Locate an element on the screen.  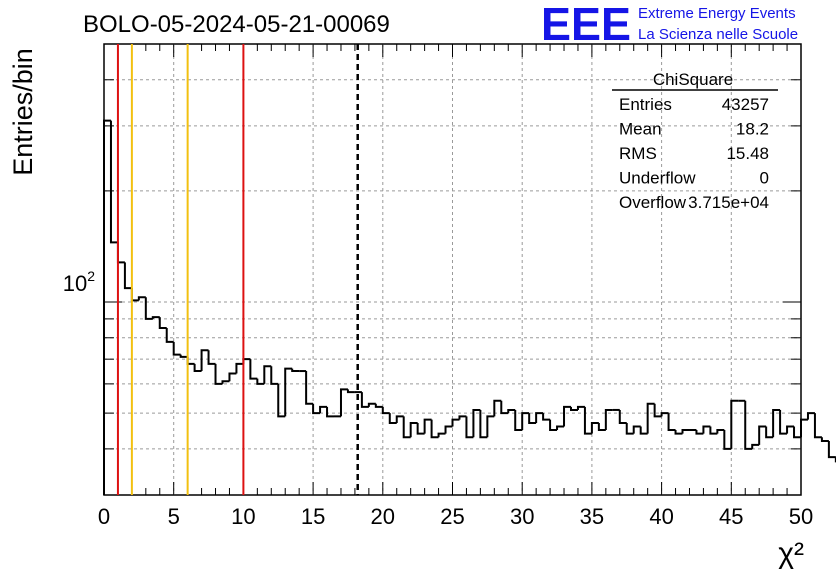
chart-title: BOLO-05-2024-05-21-00069 is located at coordinates (236, 24).